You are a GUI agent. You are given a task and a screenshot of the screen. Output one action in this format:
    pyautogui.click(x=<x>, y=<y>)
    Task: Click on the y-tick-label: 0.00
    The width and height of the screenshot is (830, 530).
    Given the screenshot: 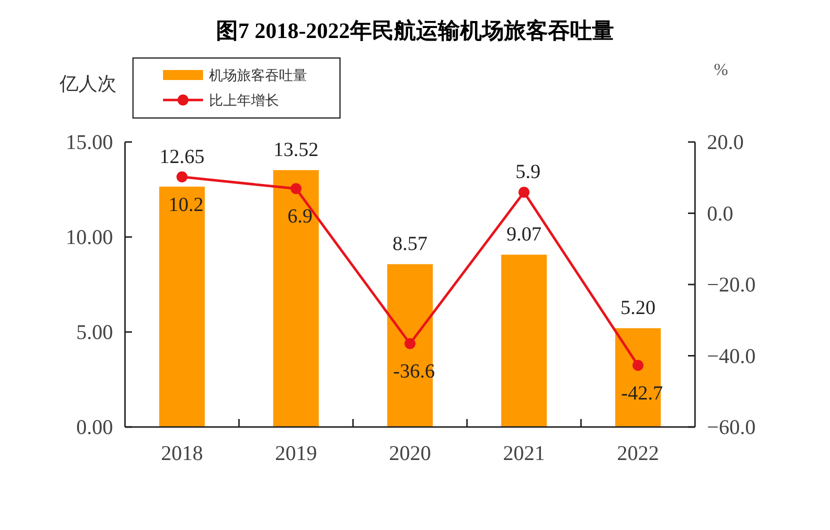 What is the action you would take?
    pyautogui.click(x=94, y=427)
    